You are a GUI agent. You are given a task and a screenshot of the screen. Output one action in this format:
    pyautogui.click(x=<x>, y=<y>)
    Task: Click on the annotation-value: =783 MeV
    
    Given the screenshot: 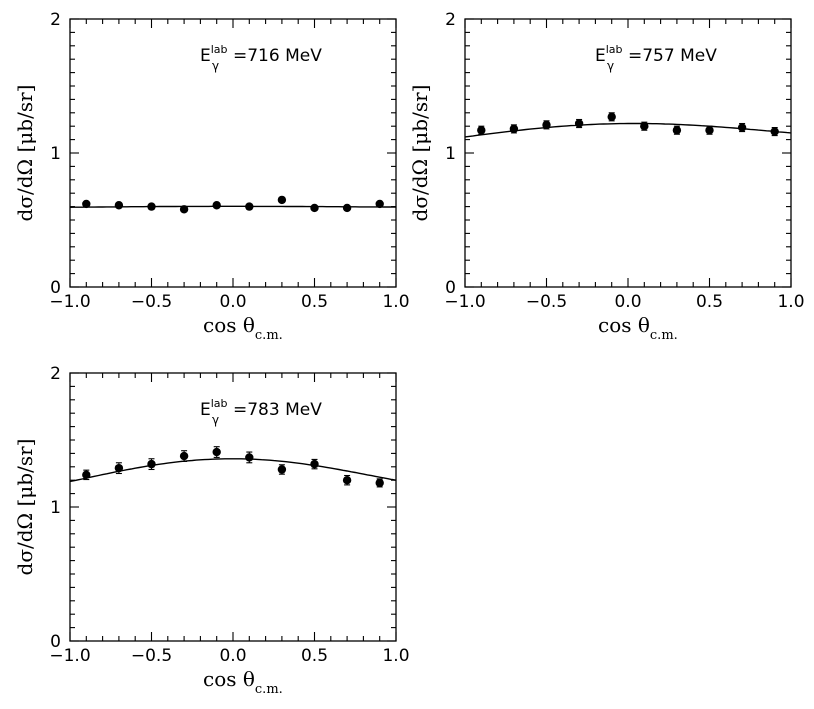 What is the action you would take?
    pyautogui.click(x=277, y=410)
    